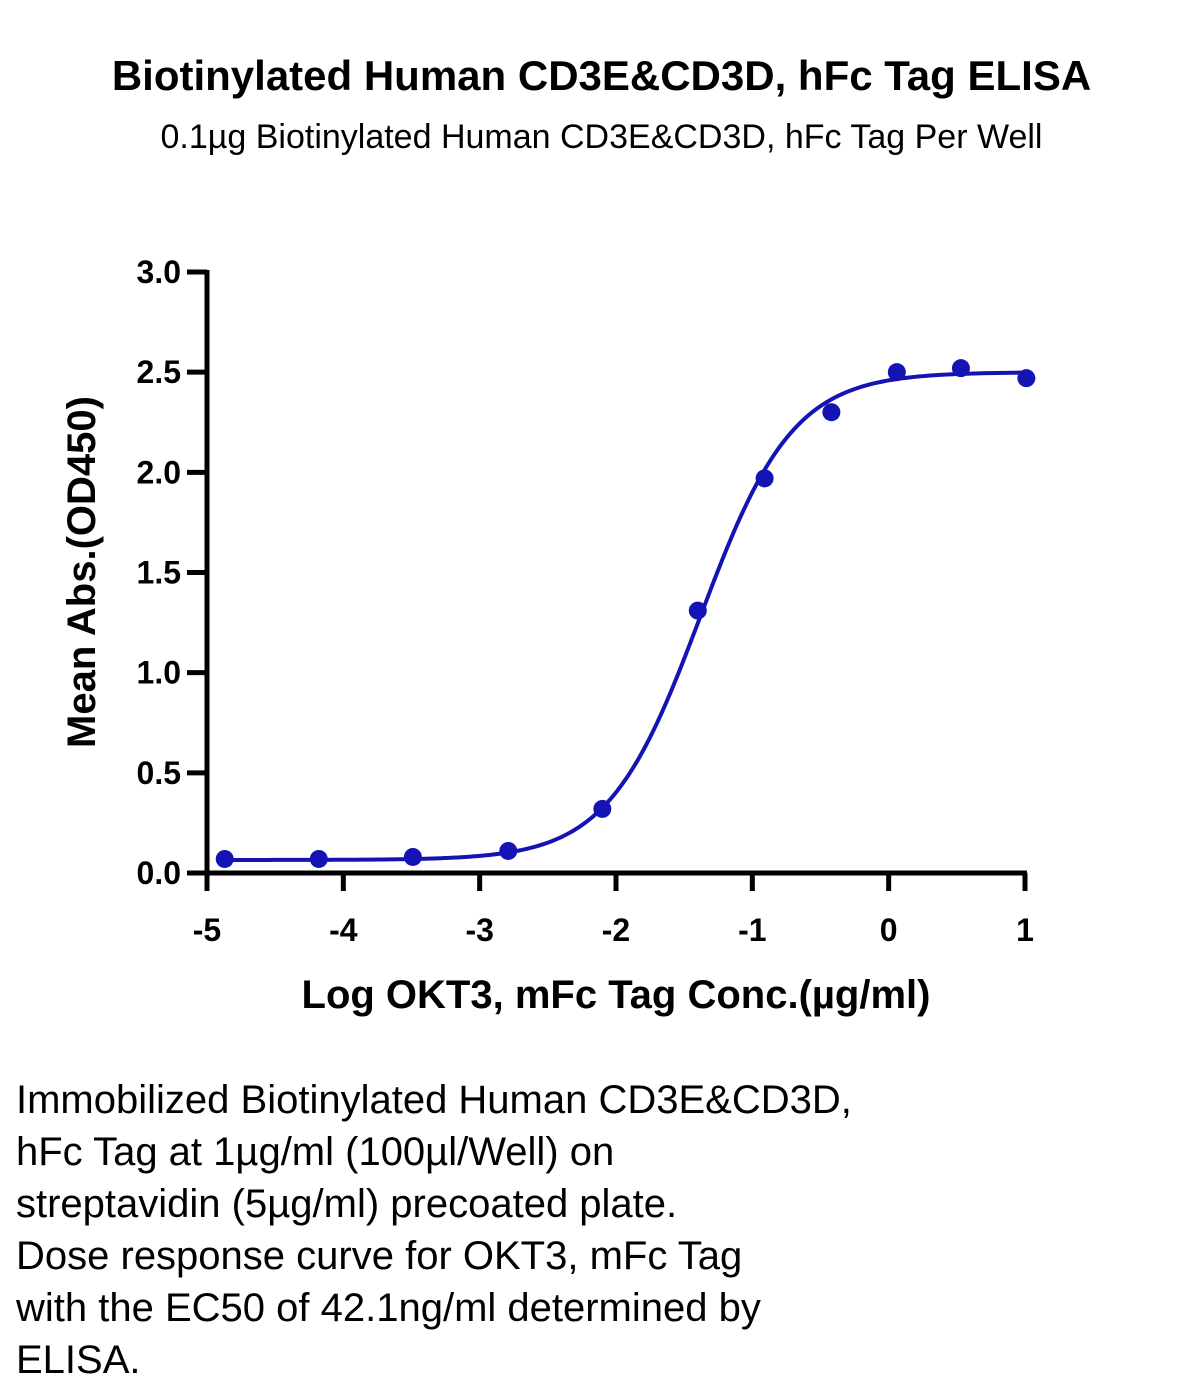 The image size is (1203, 1396). Describe the element at coordinates (207, 930) in the screenshot. I see `x-tick-label: -5` at that location.